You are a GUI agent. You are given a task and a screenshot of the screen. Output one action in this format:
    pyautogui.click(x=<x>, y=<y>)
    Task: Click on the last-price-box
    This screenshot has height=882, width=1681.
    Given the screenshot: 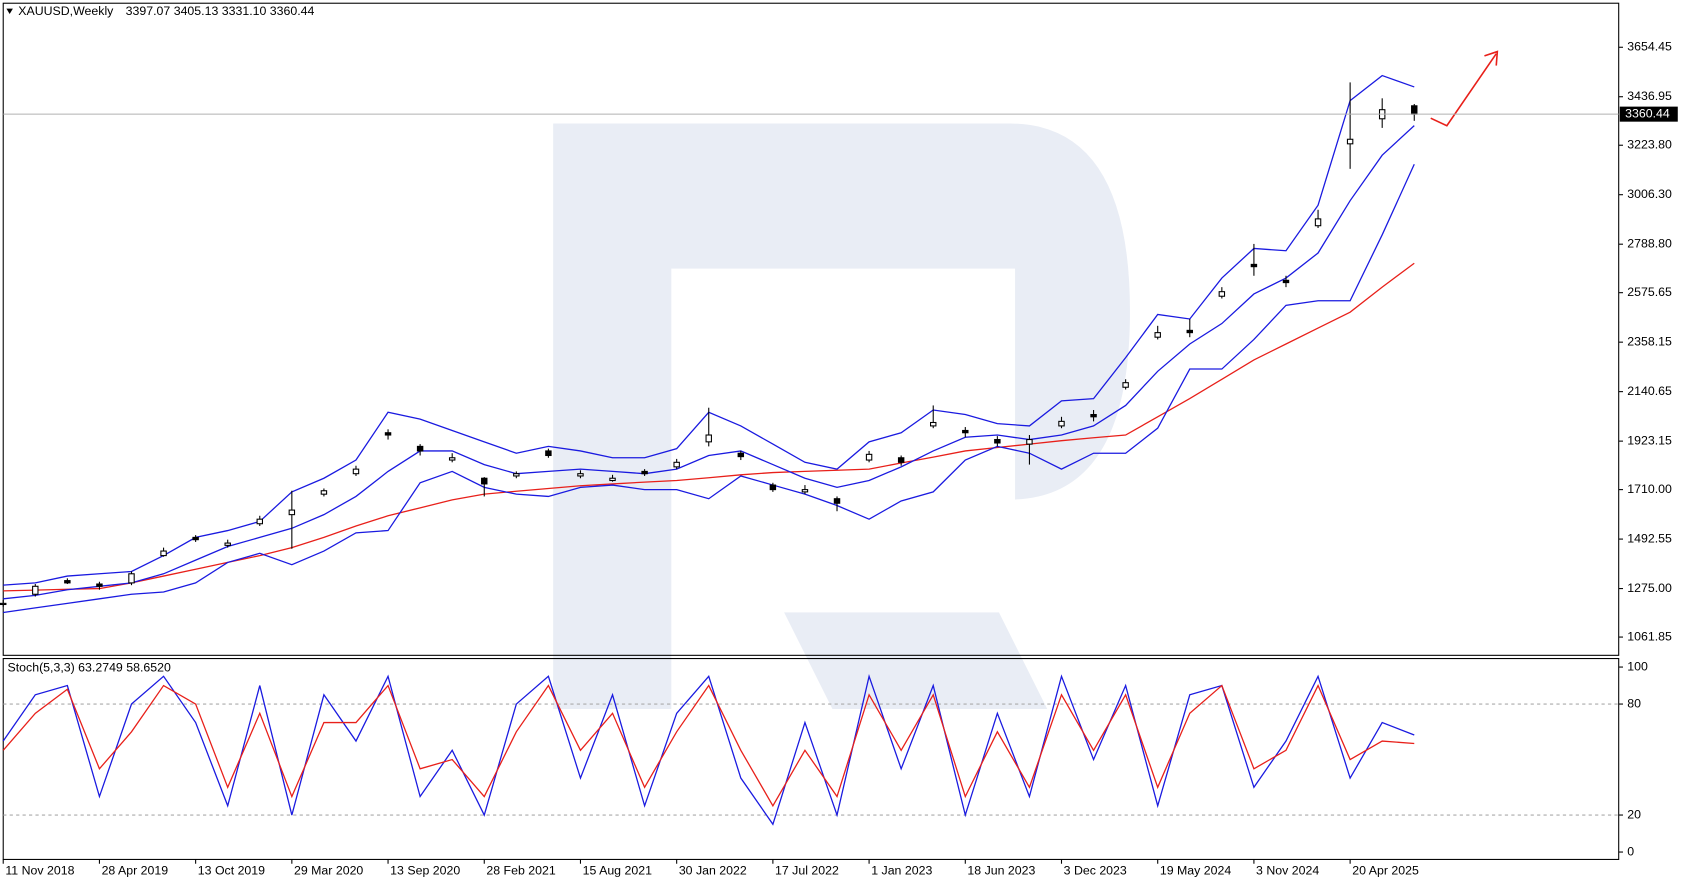 What is the action you would take?
    pyautogui.click(x=1648, y=114)
    